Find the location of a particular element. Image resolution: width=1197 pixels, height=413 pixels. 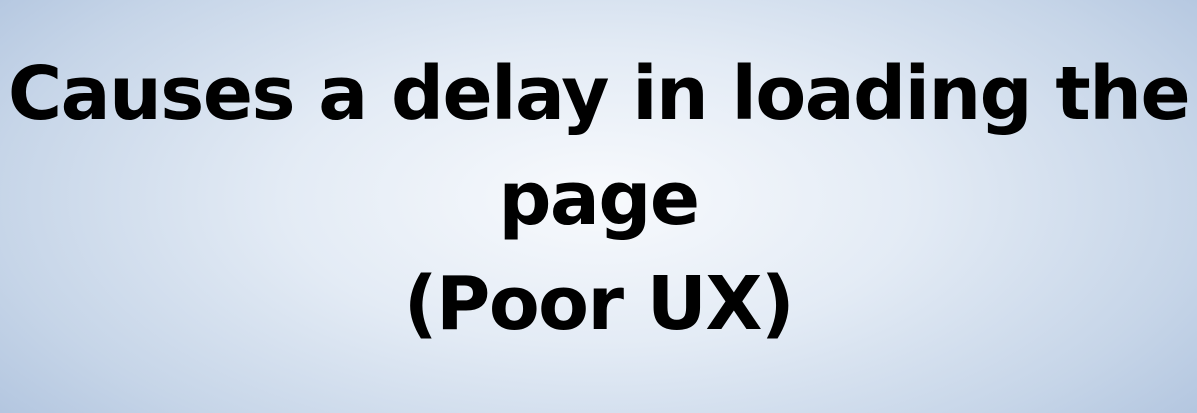

headline-line-3: (Poor UX) is located at coordinates (599, 304).